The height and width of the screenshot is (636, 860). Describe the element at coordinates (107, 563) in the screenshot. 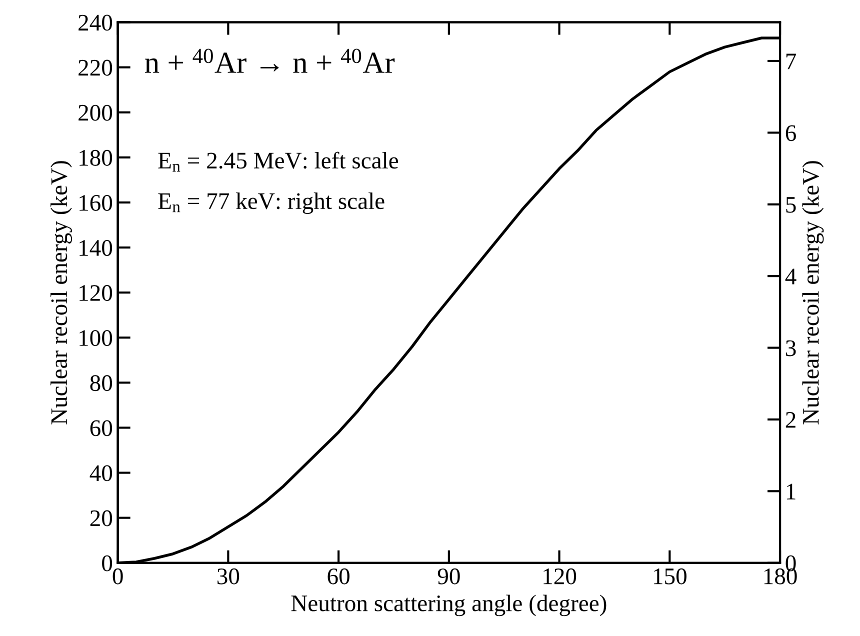

I see `y-tick-label: 0` at that location.